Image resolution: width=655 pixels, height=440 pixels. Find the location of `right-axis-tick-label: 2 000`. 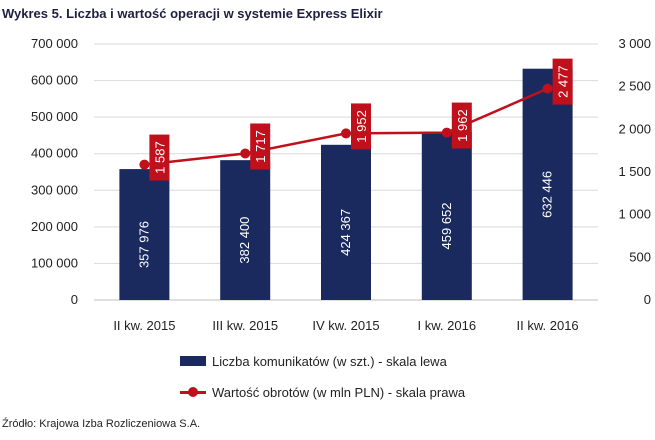

right-axis-tick-label: 2 000 is located at coordinates (634, 128).